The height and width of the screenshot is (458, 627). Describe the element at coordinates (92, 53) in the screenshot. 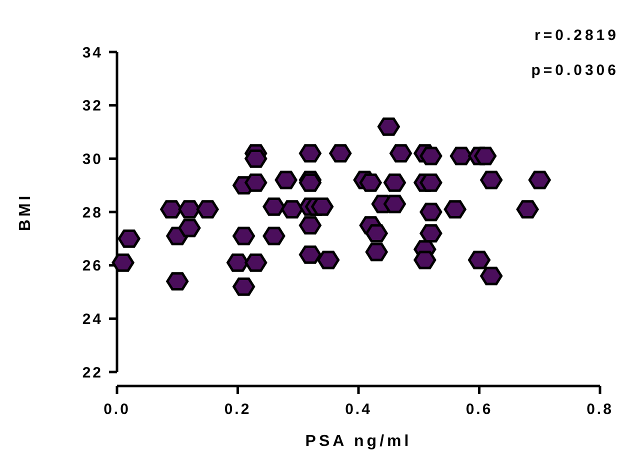

I see `y-tick-label: 34` at that location.